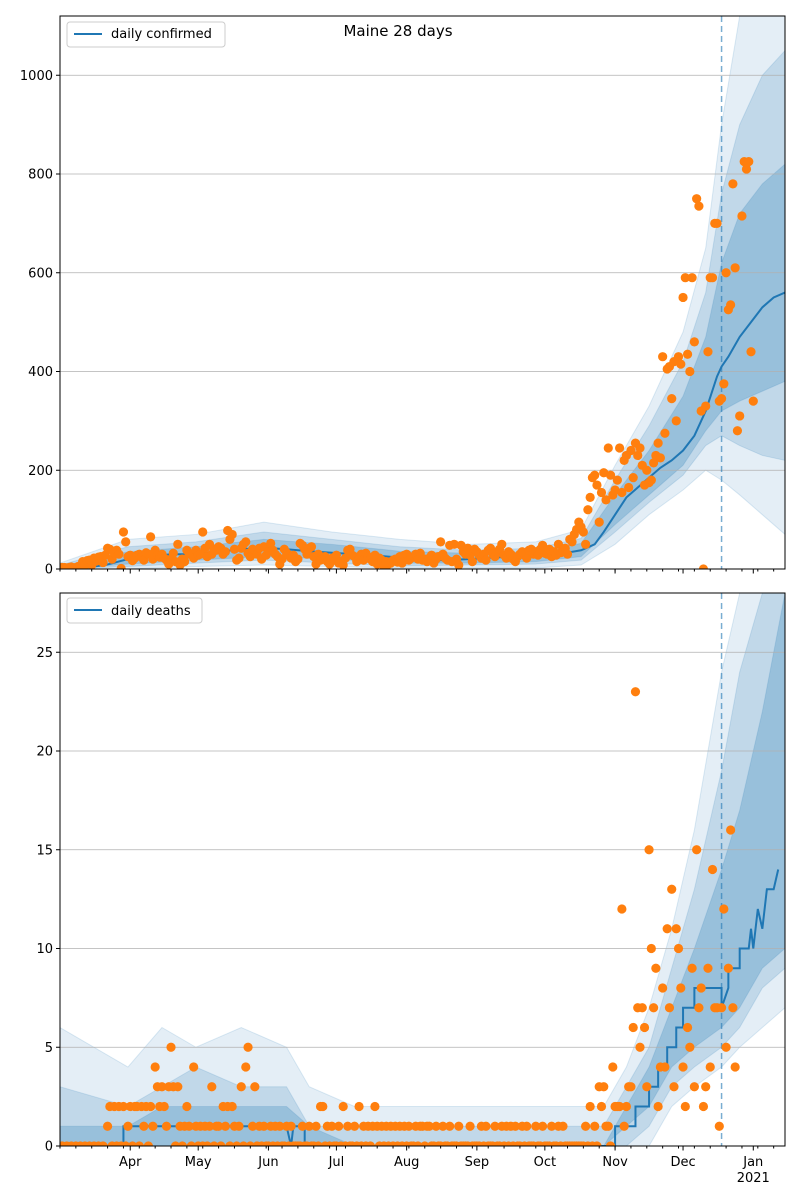 Image resolution: width=800 pixels, height=1200 pixels. Describe the element at coordinates (161, 34) in the screenshot. I see `legend-label: daily confirmed` at that location.